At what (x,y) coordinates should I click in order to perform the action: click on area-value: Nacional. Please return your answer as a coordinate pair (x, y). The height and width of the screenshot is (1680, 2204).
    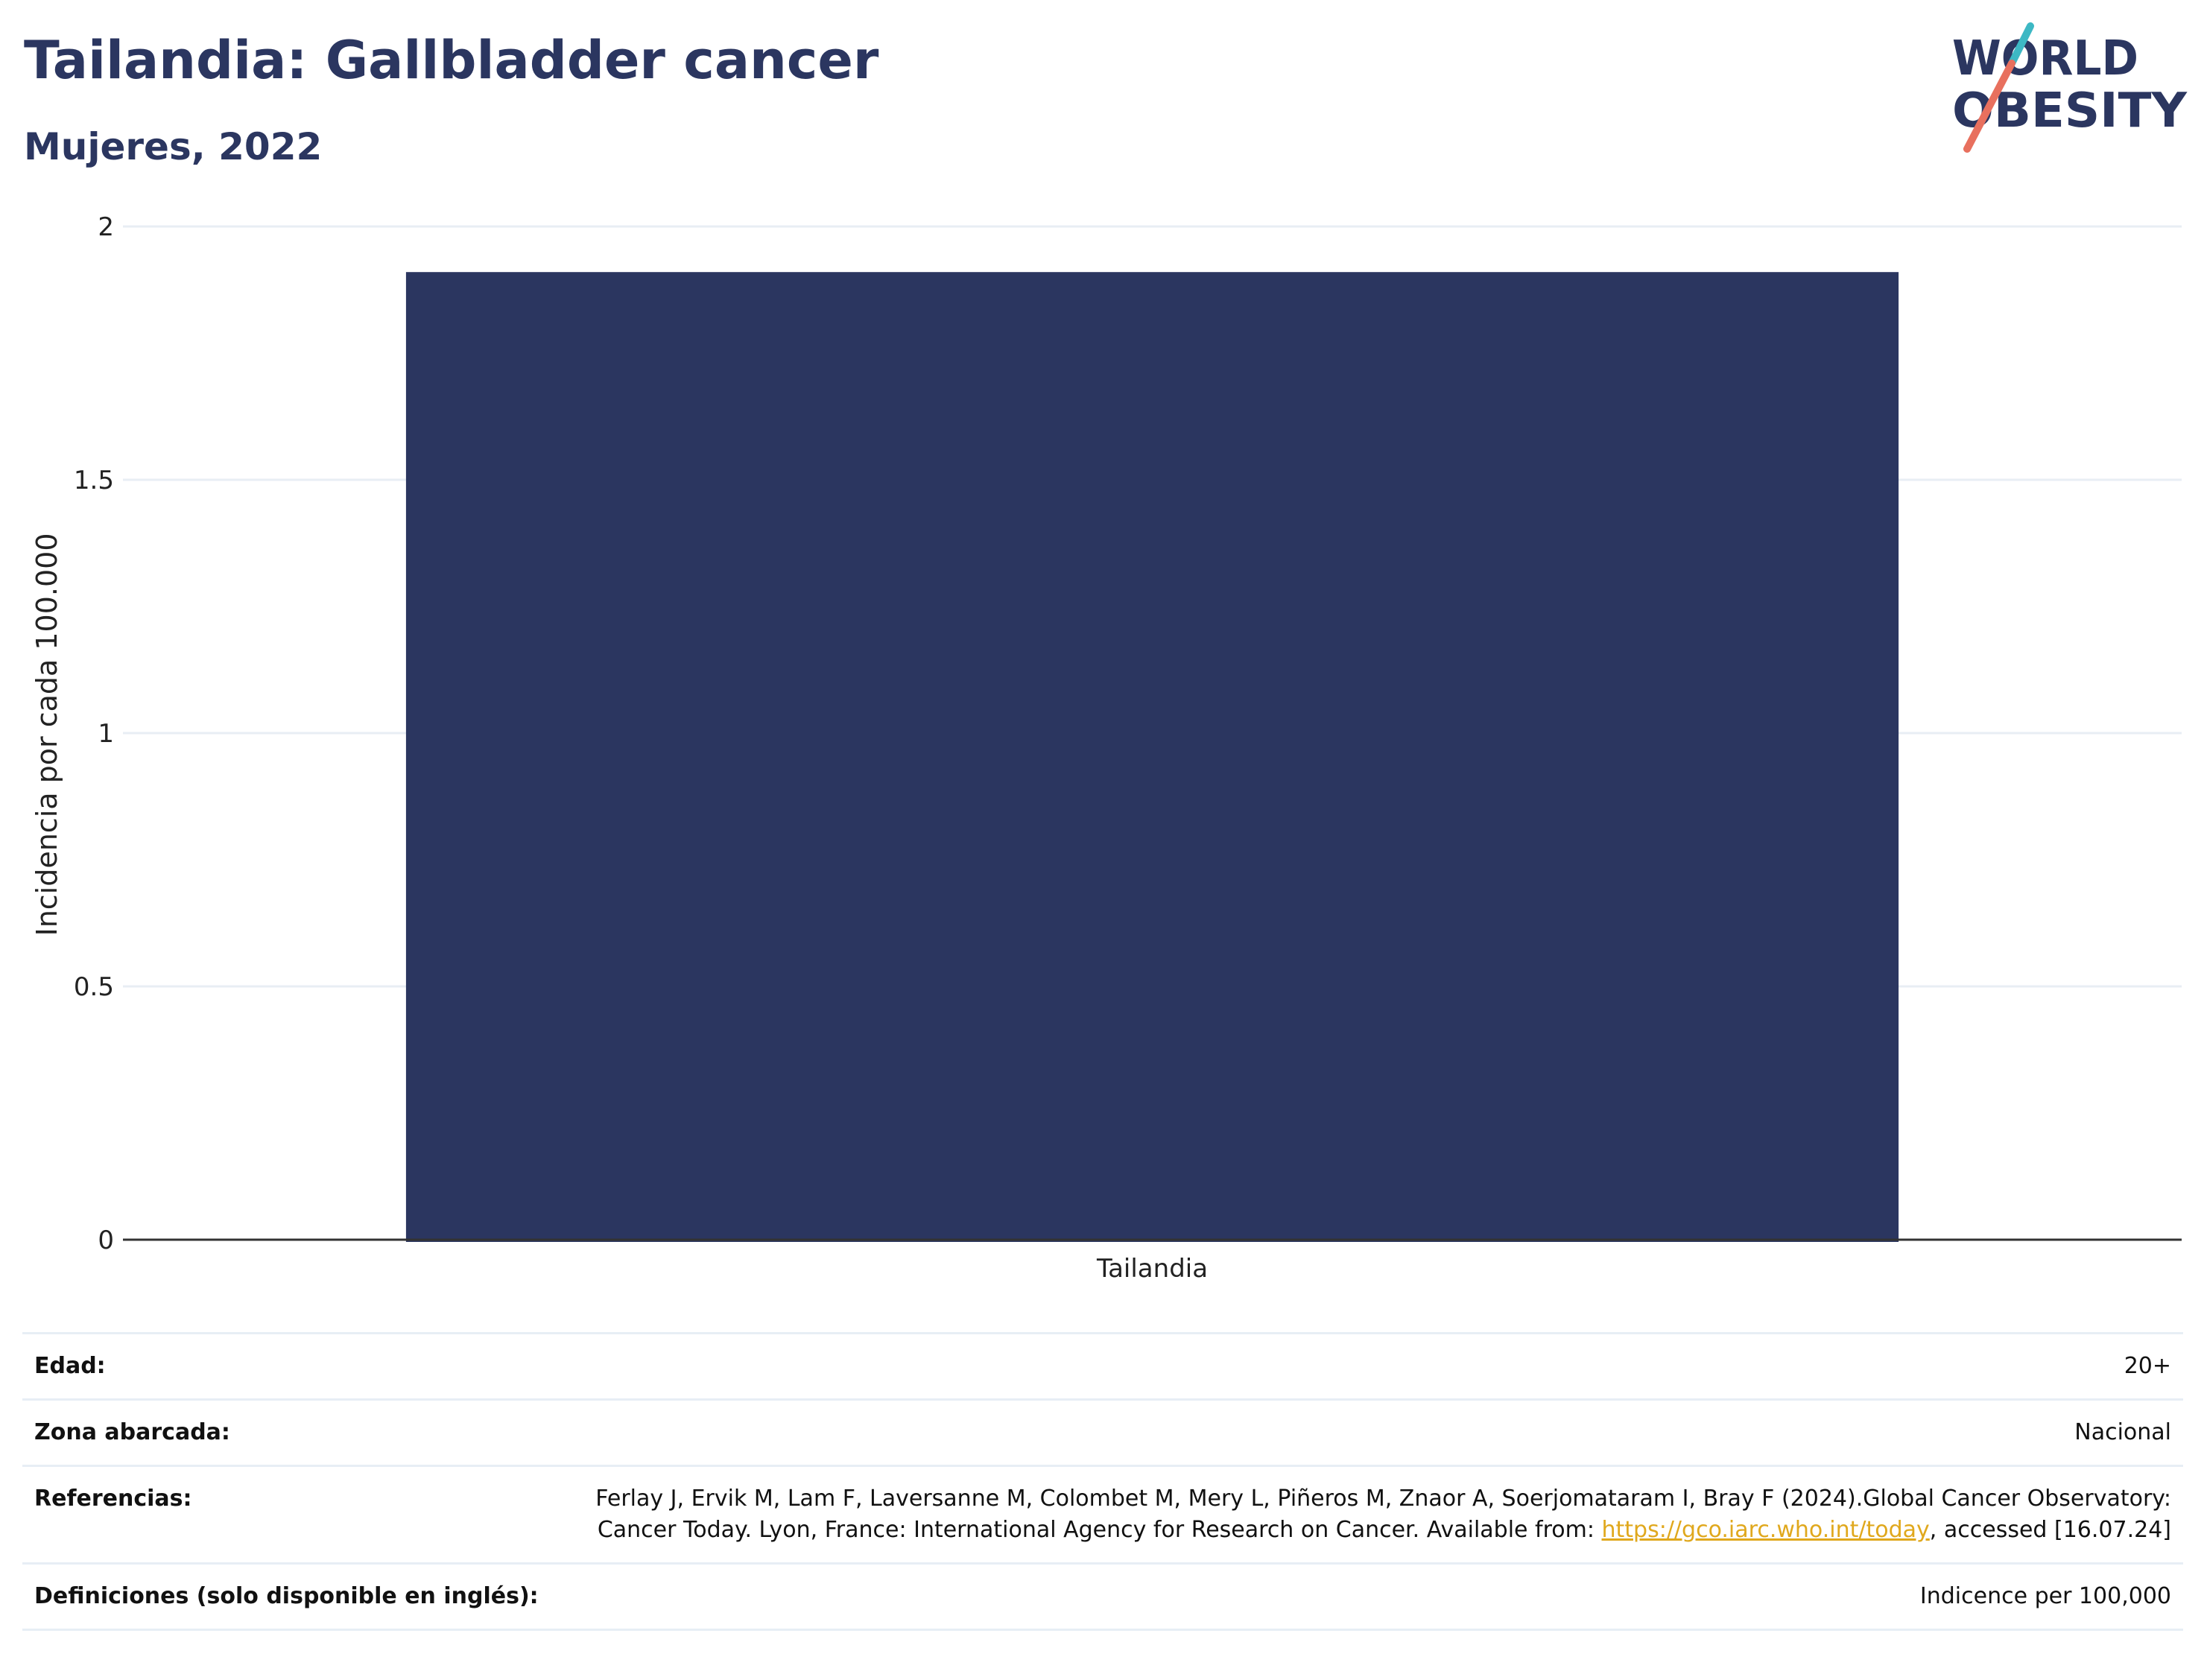
    Looking at the image, I should click on (1383, 1432).